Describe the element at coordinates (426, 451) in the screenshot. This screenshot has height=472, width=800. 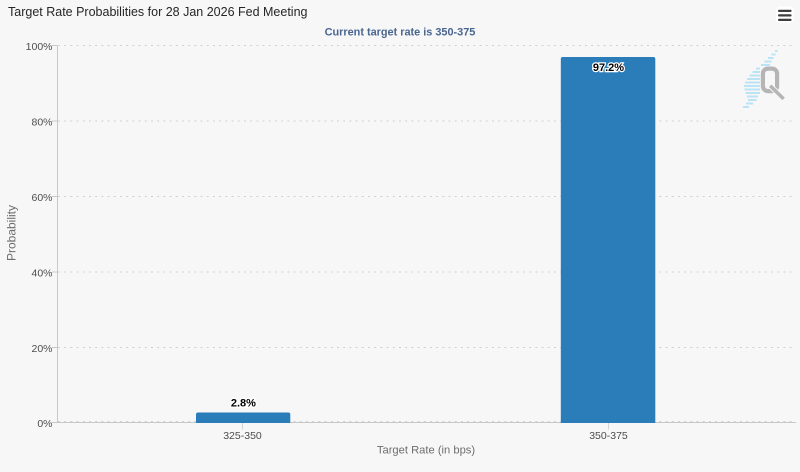
I see `svg-text: Target Rate (in bps)` at that location.